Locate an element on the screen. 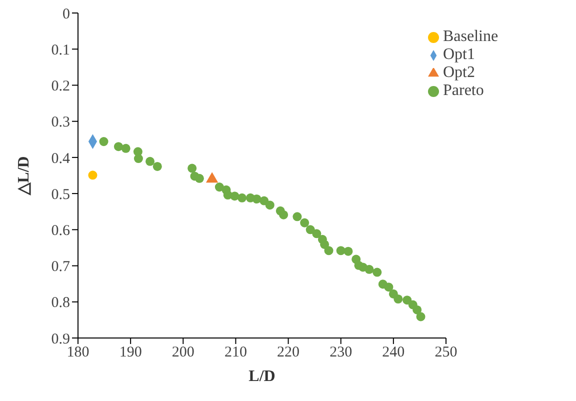  x-axis-title: L/D is located at coordinates (262, 376).